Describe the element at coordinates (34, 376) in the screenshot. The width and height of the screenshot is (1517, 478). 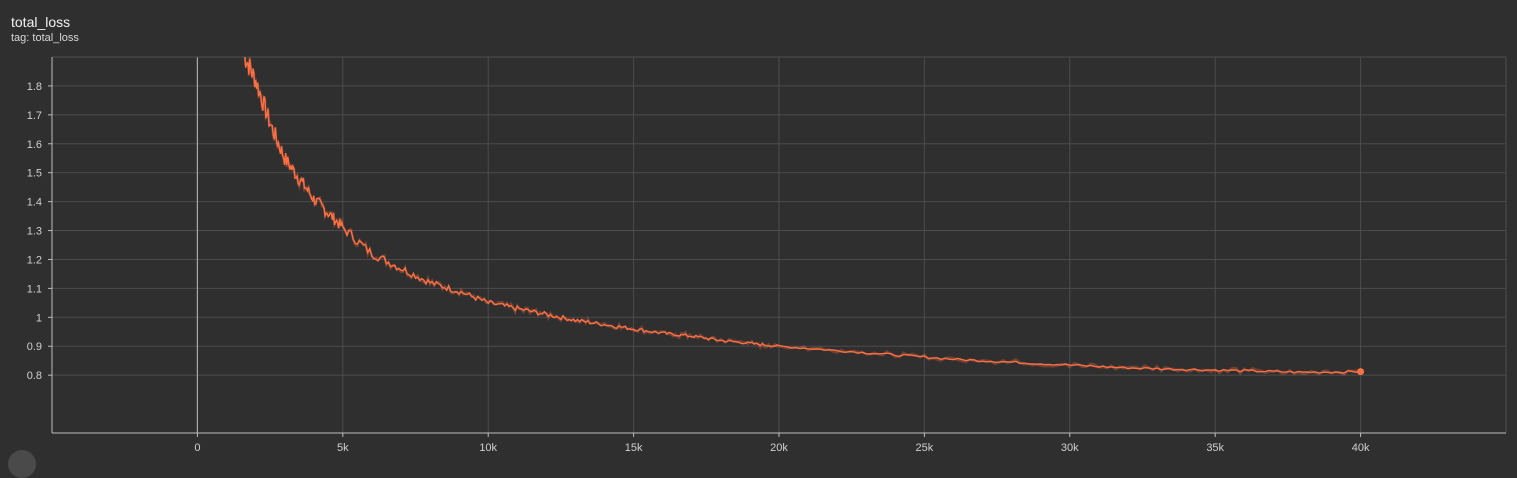
I see `y-tick-label: 0.8` at that location.